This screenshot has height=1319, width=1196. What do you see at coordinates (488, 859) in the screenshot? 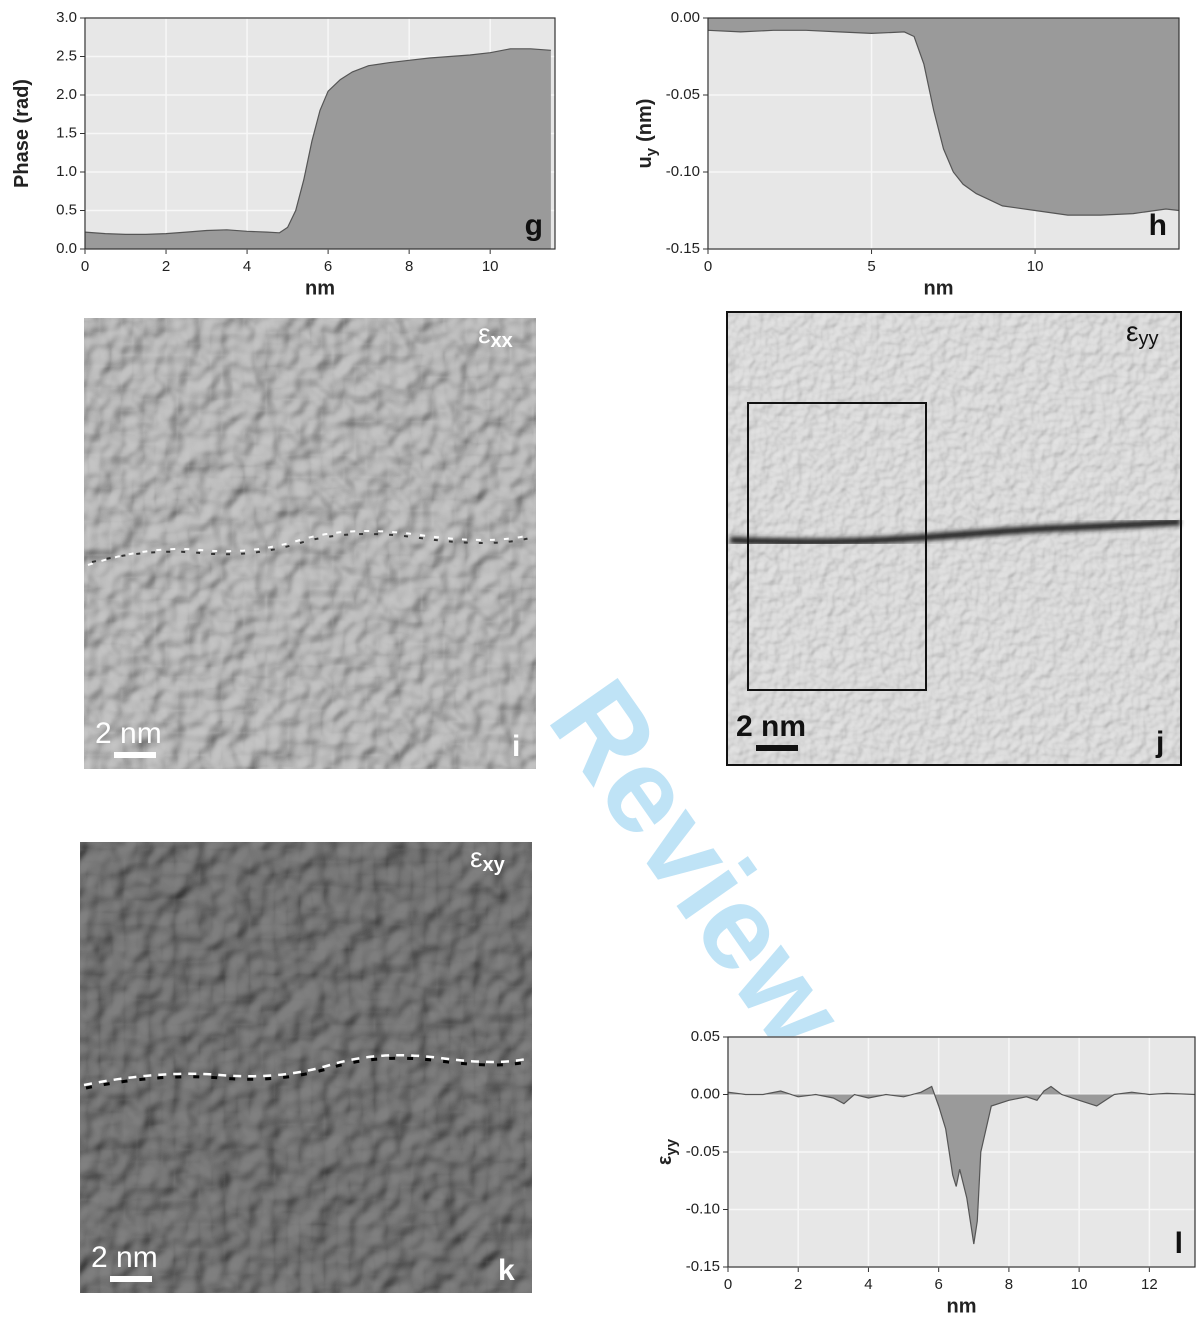
I see `component-label: εxy` at bounding box center [488, 859].